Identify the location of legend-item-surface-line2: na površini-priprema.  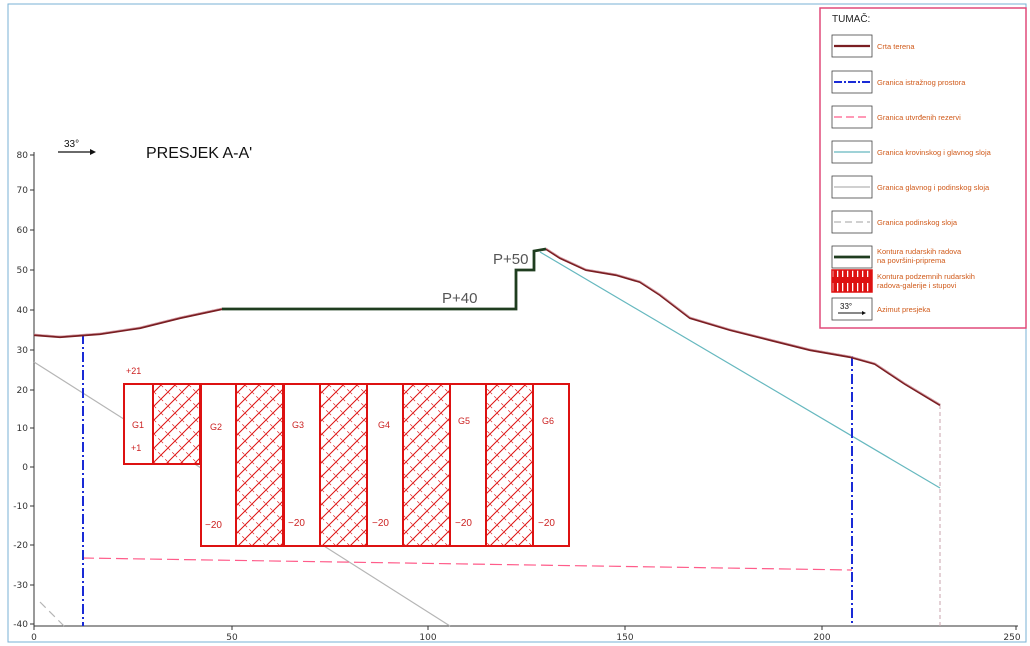
(911, 260).